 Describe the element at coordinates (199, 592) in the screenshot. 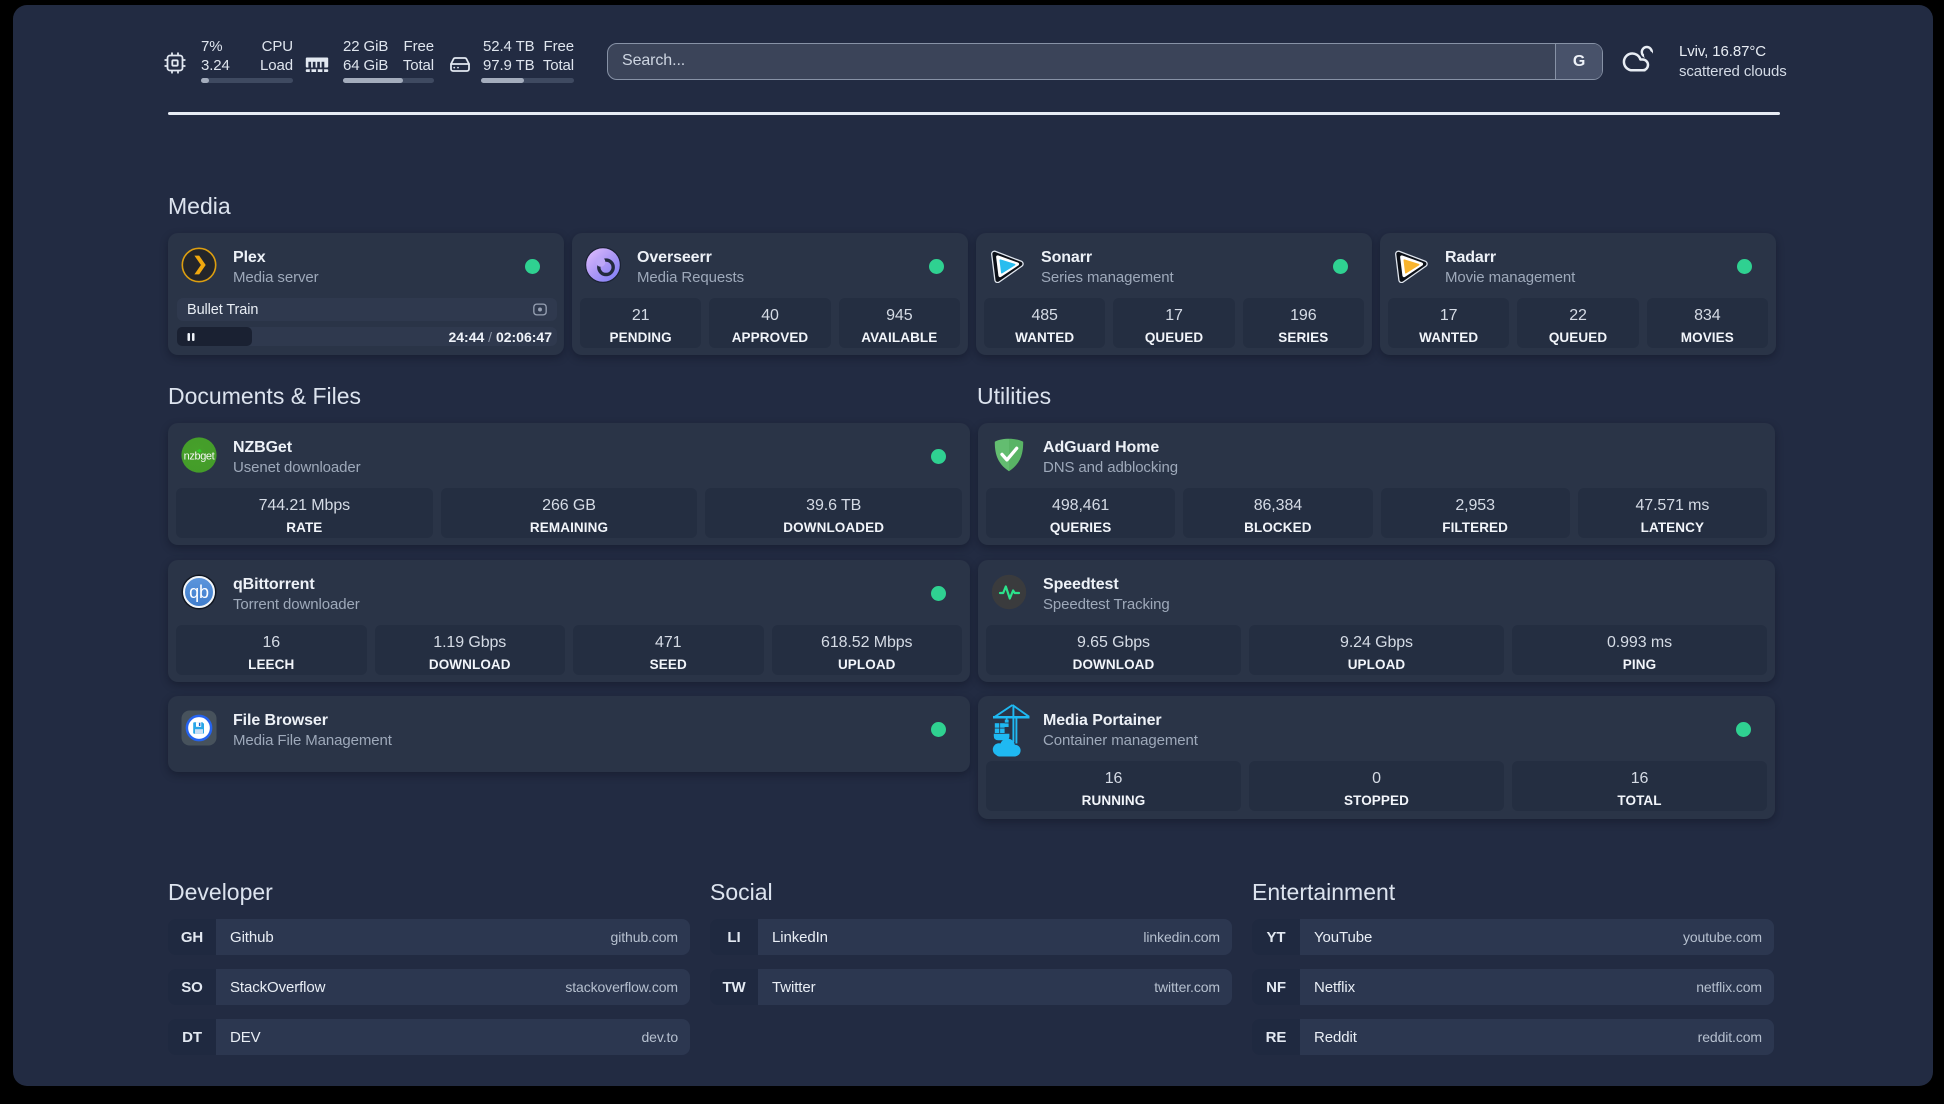

I see `svg-text: qb` at that location.